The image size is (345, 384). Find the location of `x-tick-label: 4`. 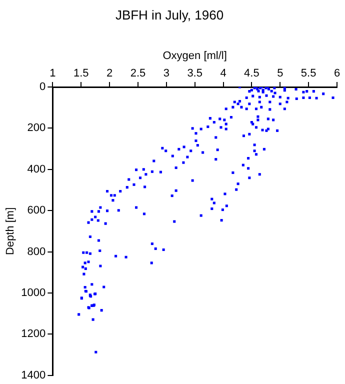

x-tick-label: 4 is located at coordinates (223, 73).